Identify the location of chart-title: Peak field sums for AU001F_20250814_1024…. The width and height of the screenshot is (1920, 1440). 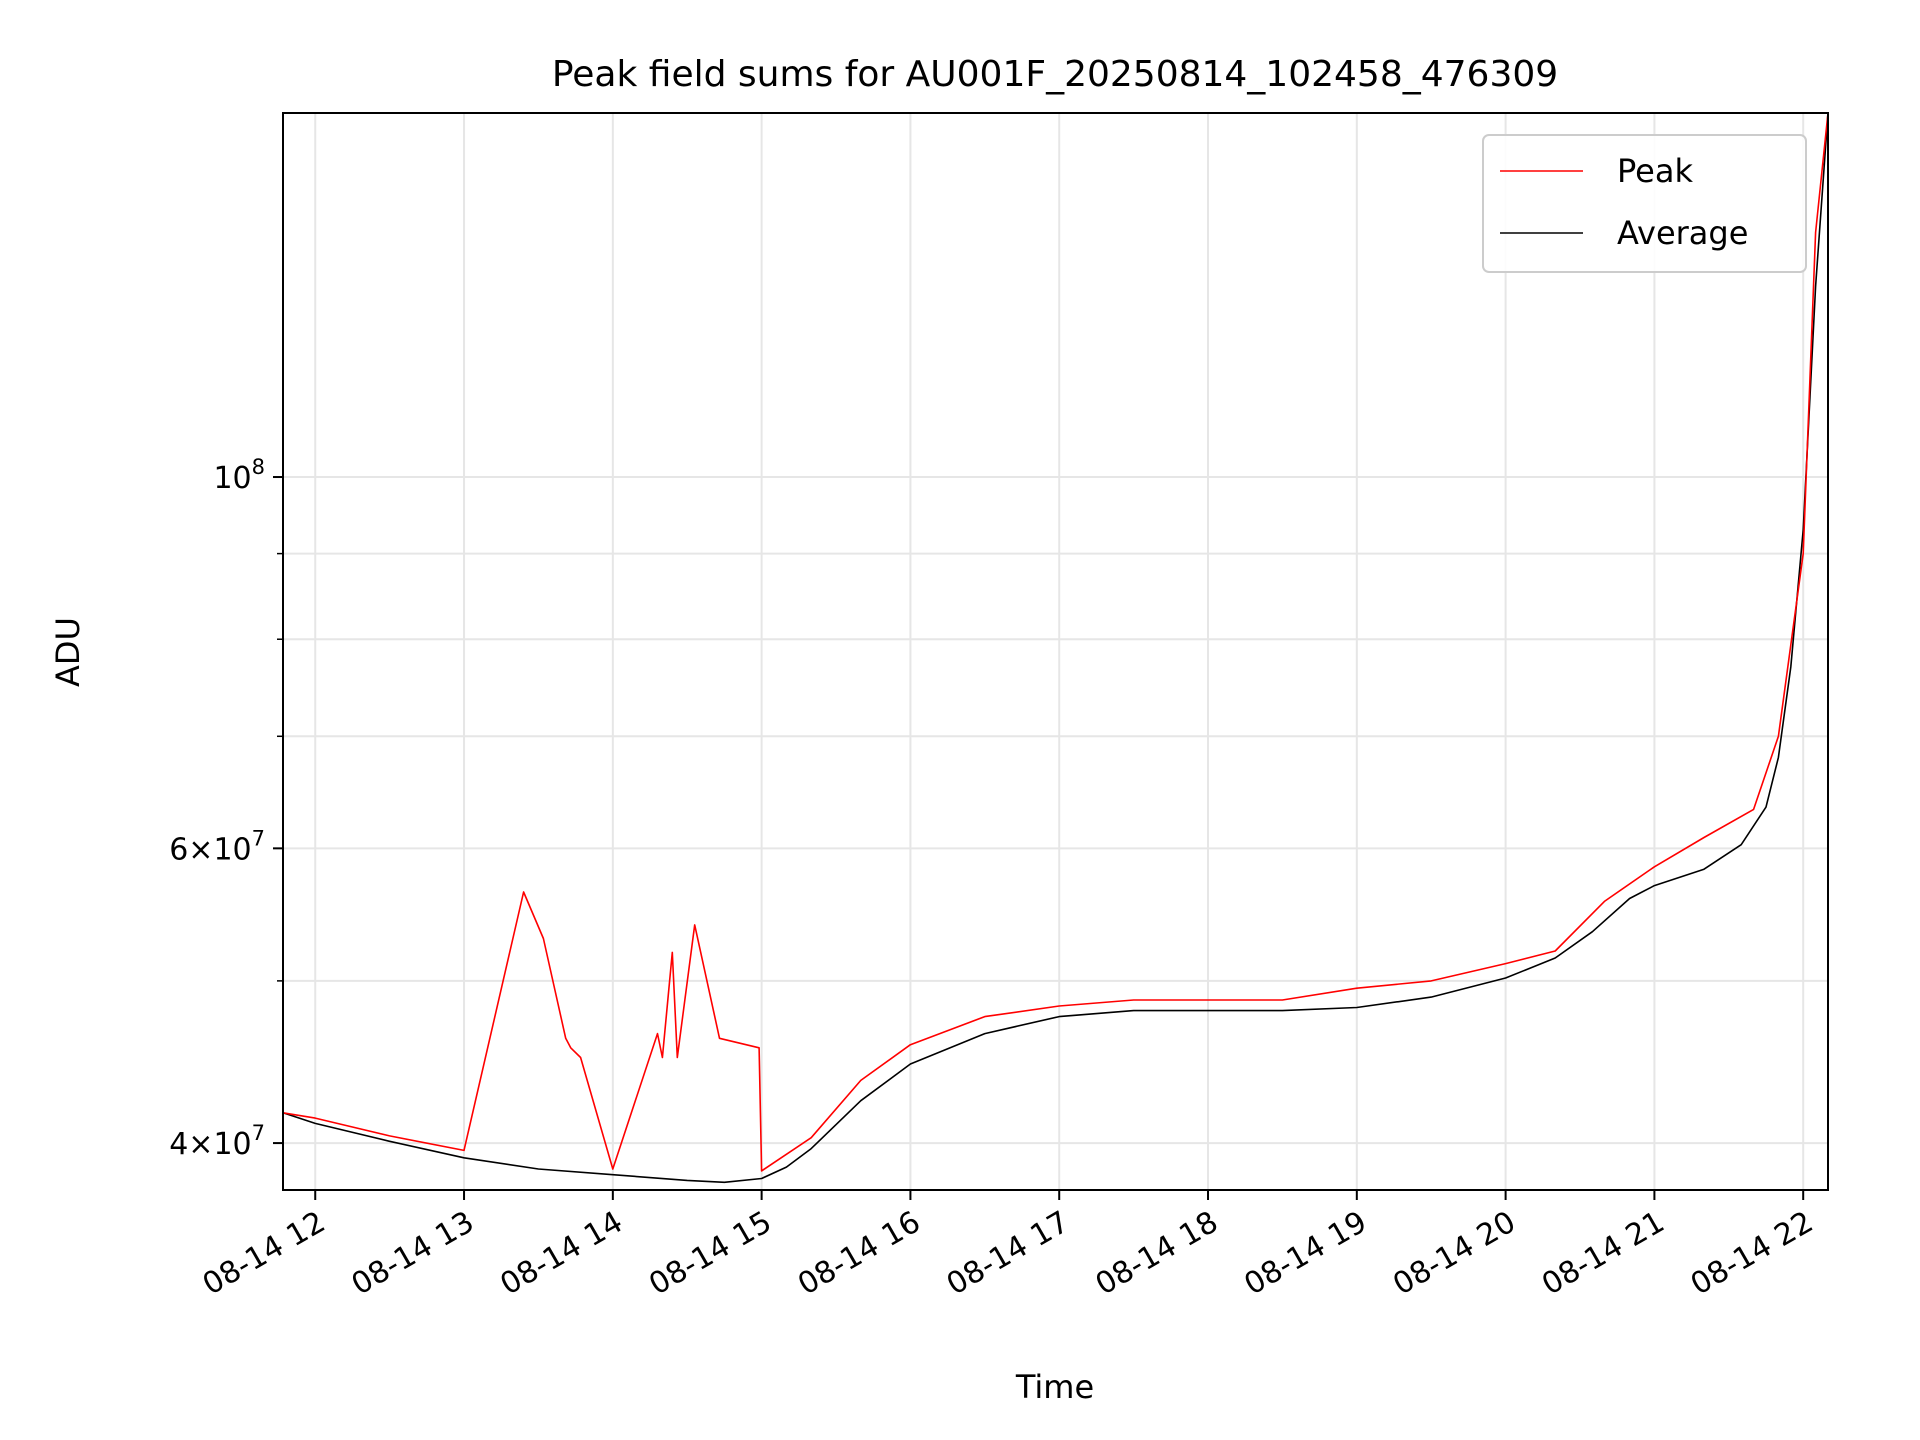
(1055, 74).